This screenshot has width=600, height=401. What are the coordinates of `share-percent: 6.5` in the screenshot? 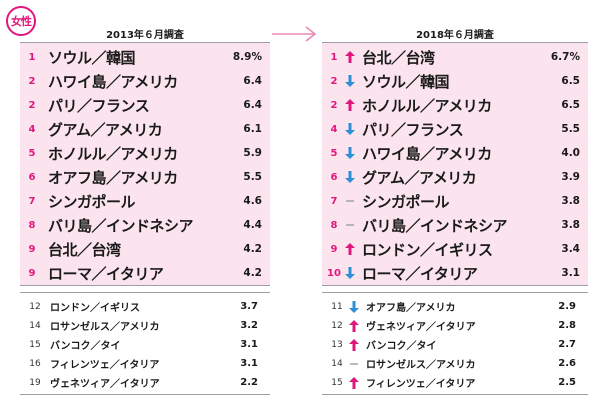 It's located at (570, 81).